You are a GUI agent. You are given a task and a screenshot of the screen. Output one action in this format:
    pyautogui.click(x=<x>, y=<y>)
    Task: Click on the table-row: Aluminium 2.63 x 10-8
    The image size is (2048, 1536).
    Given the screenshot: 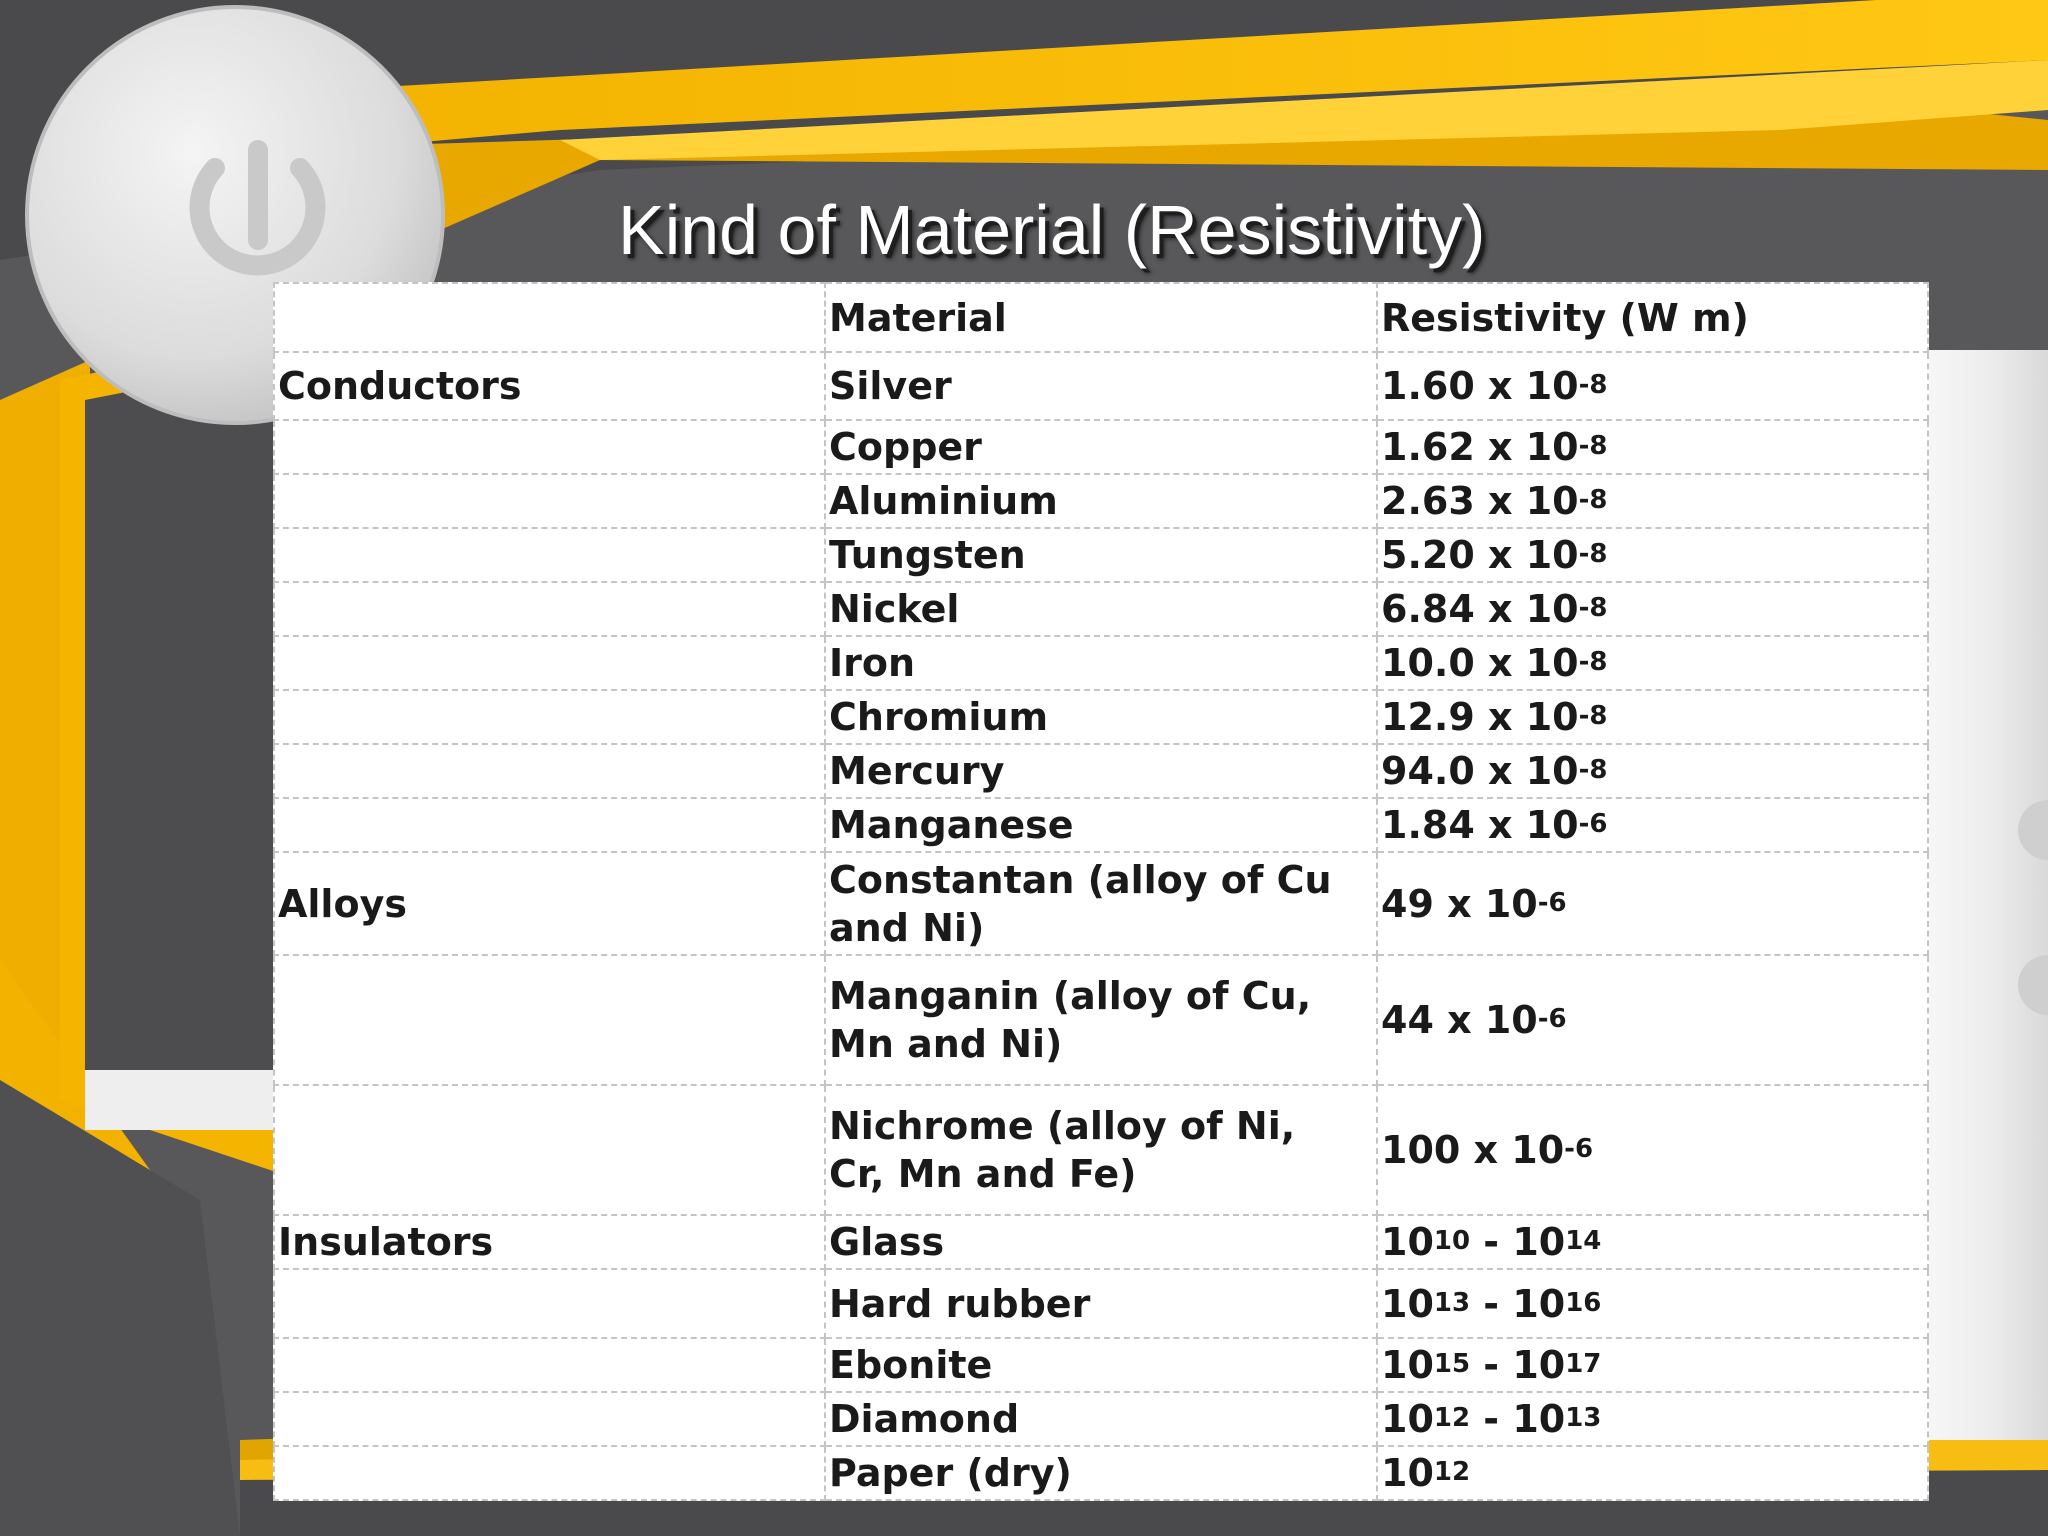 What is the action you would take?
    pyautogui.click(x=1101, y=501)
    